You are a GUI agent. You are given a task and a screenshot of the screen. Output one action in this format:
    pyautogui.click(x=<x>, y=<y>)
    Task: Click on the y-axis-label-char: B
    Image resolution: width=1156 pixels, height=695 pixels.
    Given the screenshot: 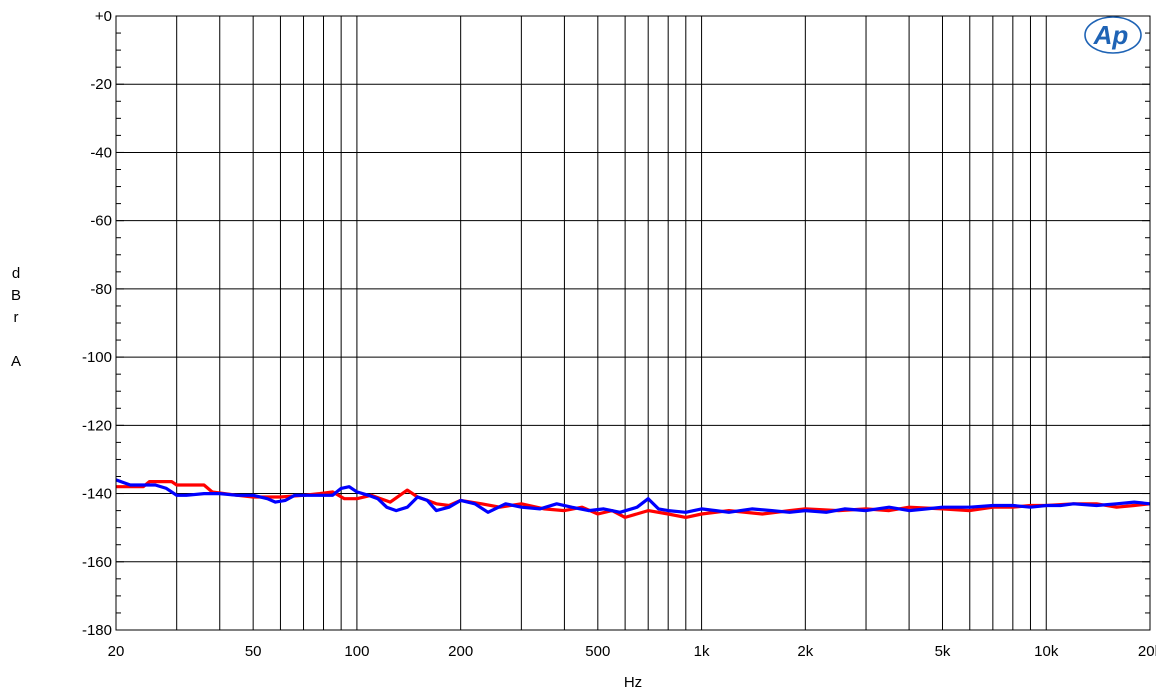 What is the action you would take?
    pyautogui.click(x=16, y=295)
    